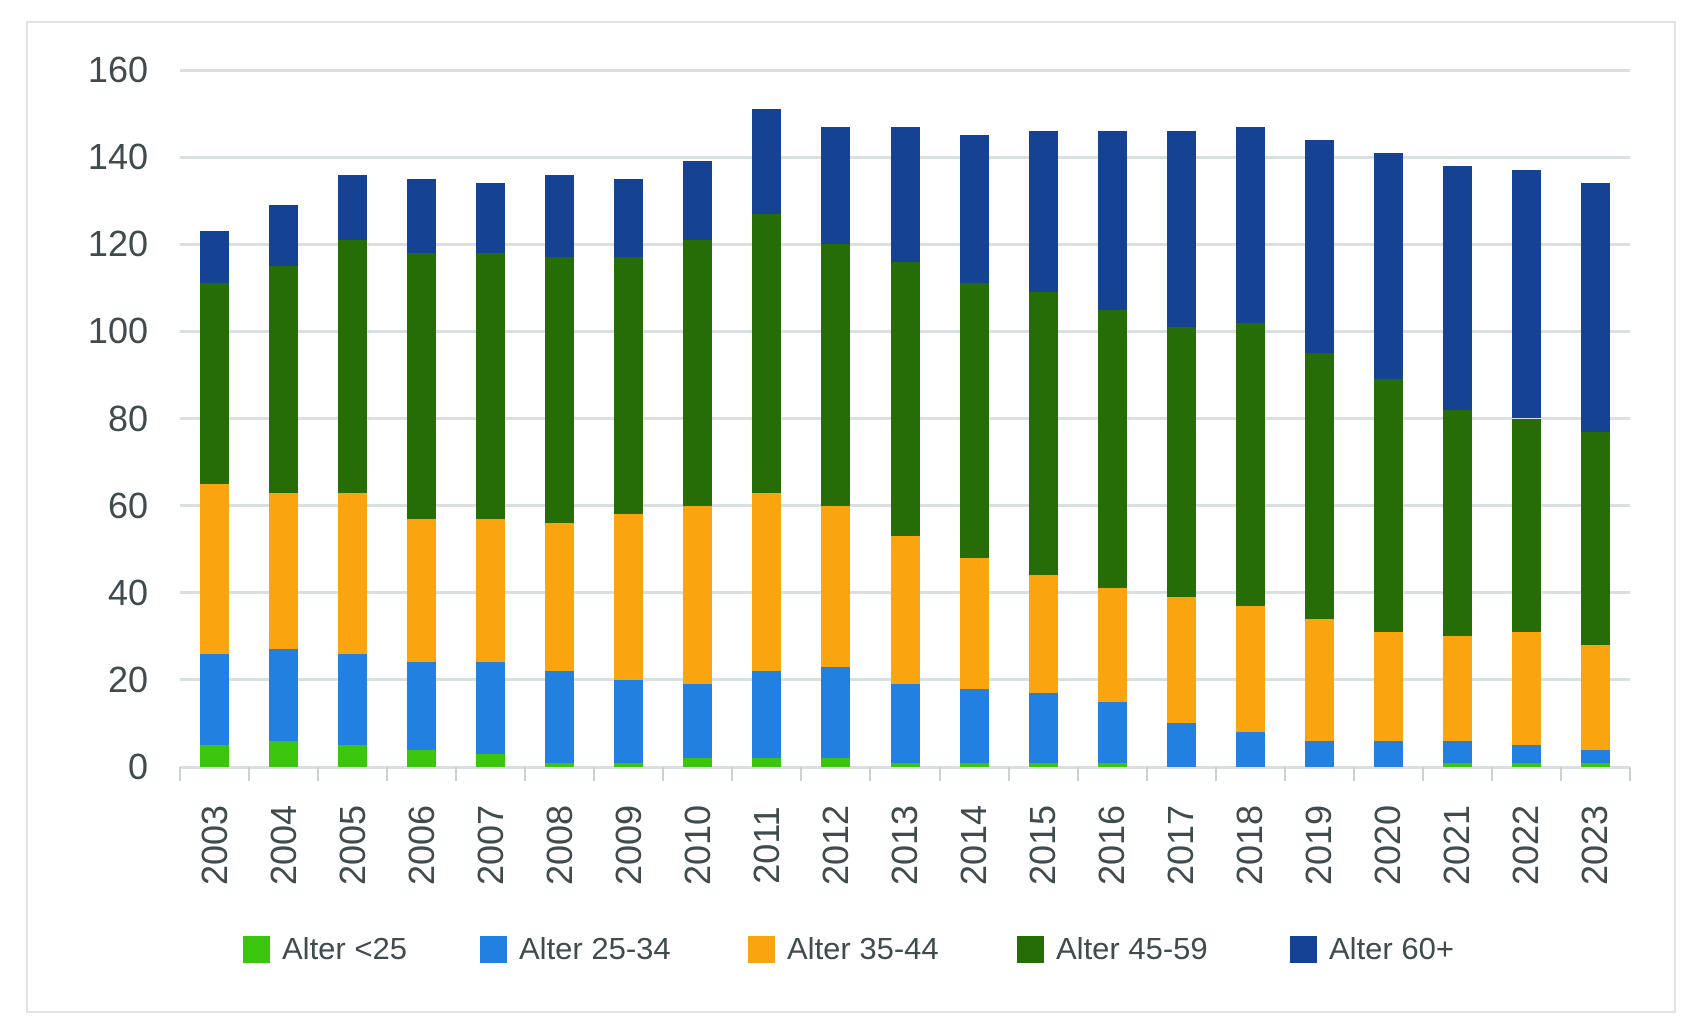  I want to click on y-axis-tick-label: 60, so click(127, 505).